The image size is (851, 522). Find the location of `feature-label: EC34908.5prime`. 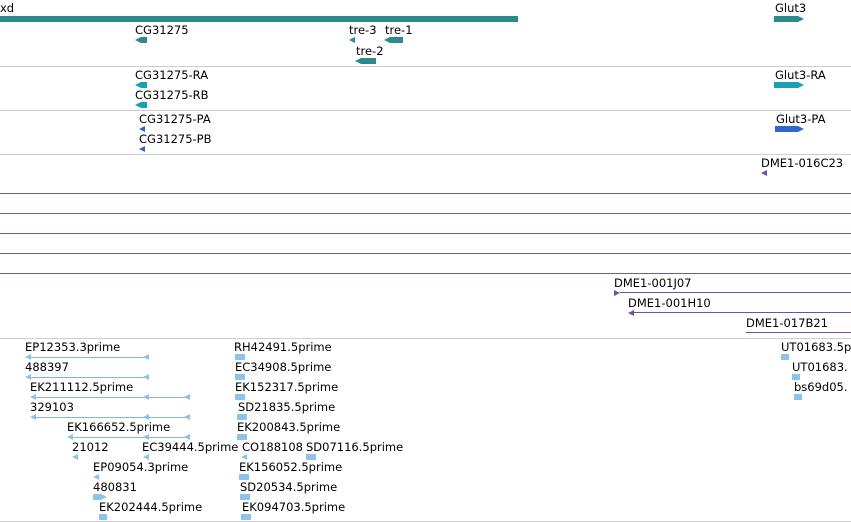

feature-label: EC34908.5prime is located at coordinates (283, 367).